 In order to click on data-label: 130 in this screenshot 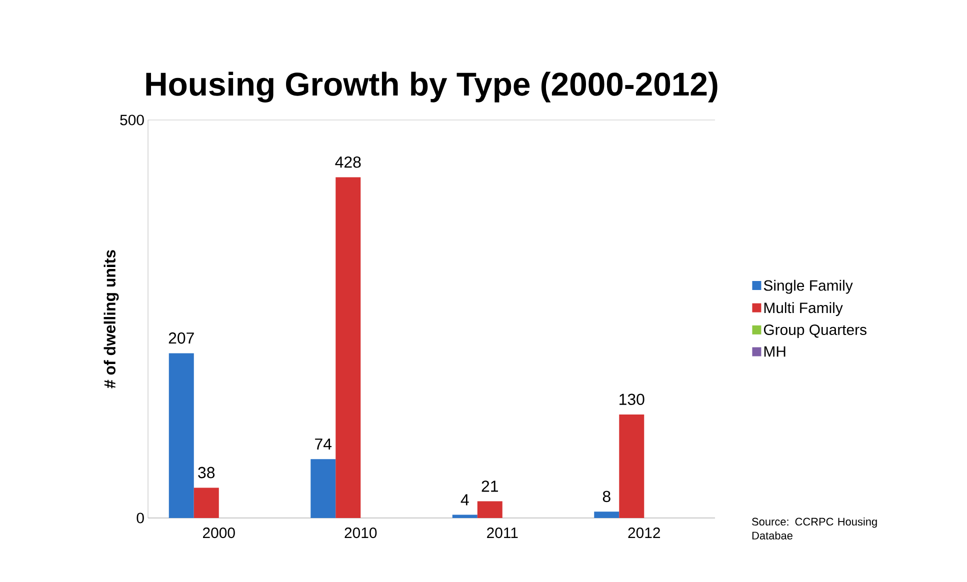, I will do `click(632, 399)`.